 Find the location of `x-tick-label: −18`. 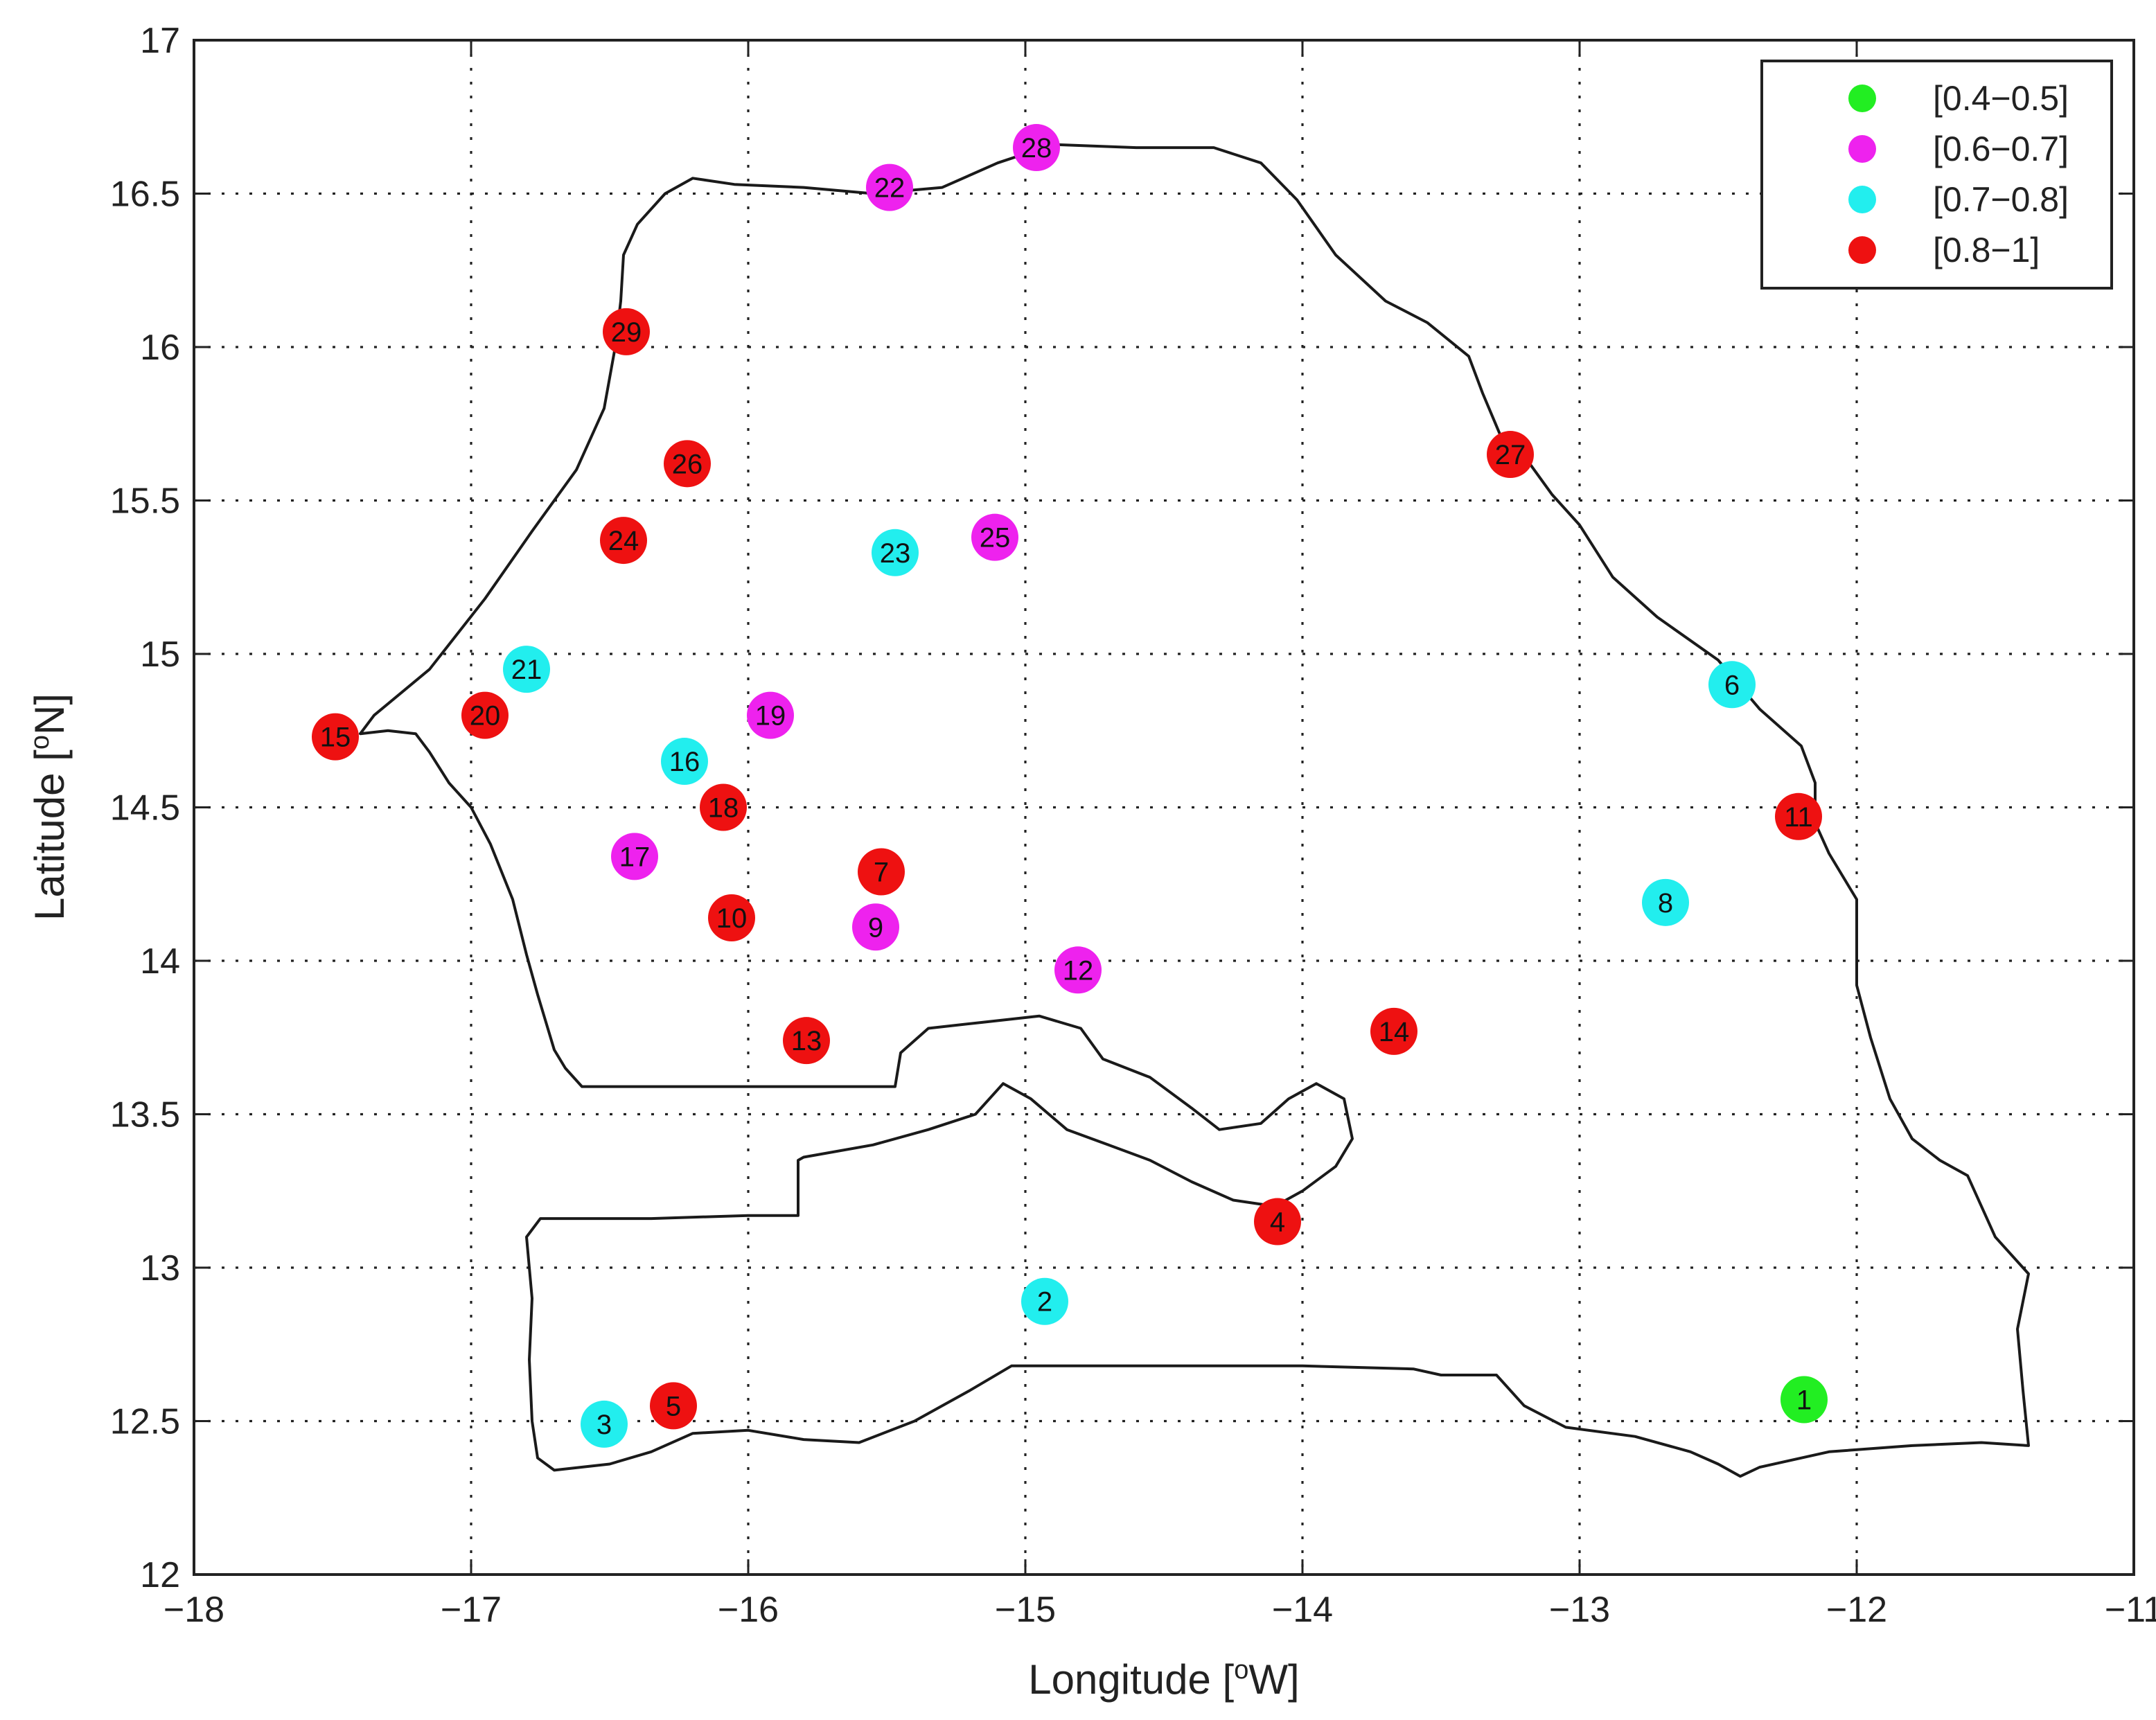

x-tick-label: −18 is located at coordinates (194, 1610).